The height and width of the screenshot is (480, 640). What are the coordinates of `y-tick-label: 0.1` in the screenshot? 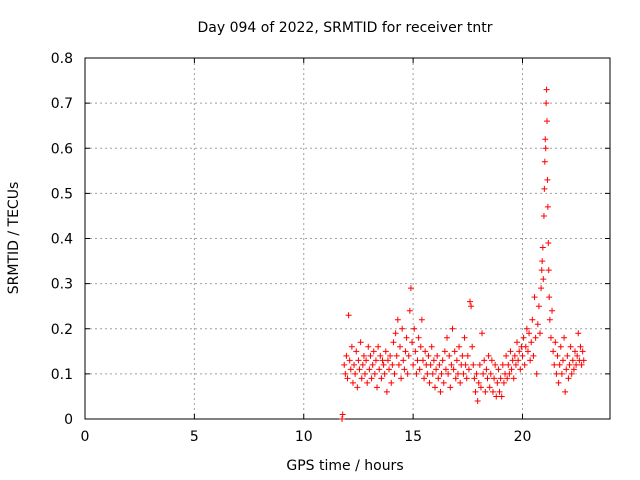 It's located at (62, 375).